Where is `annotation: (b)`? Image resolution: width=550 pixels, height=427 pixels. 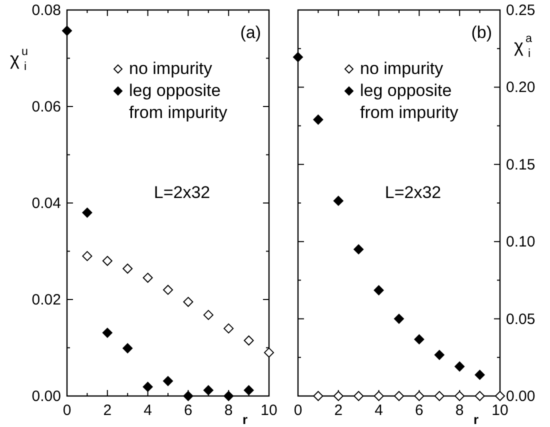
annotation: (b) is located at coordinates (481, 32).